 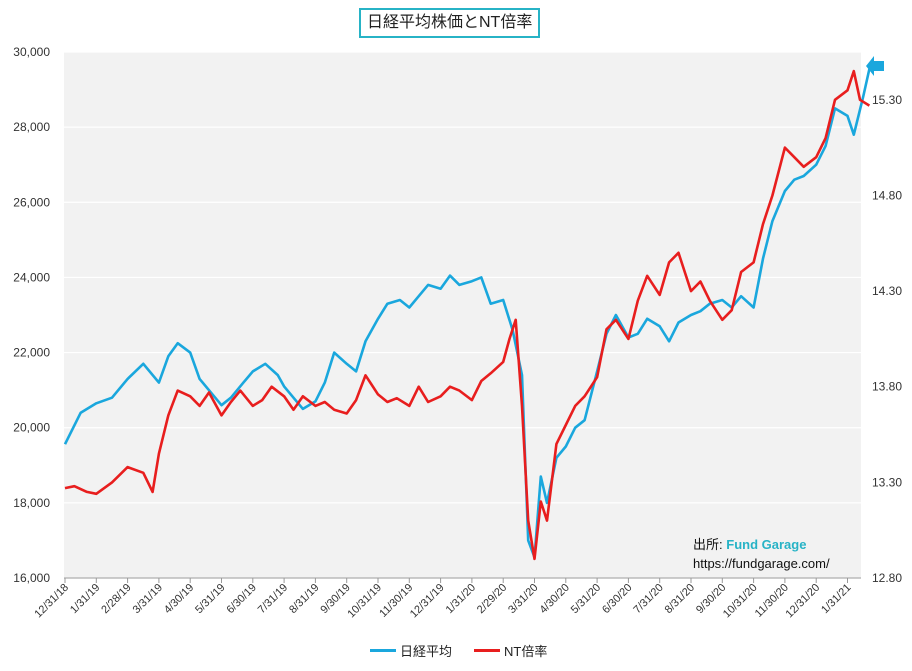 I want to click on legend: 日経平均 NT倍率, so click(x=469, y=650).